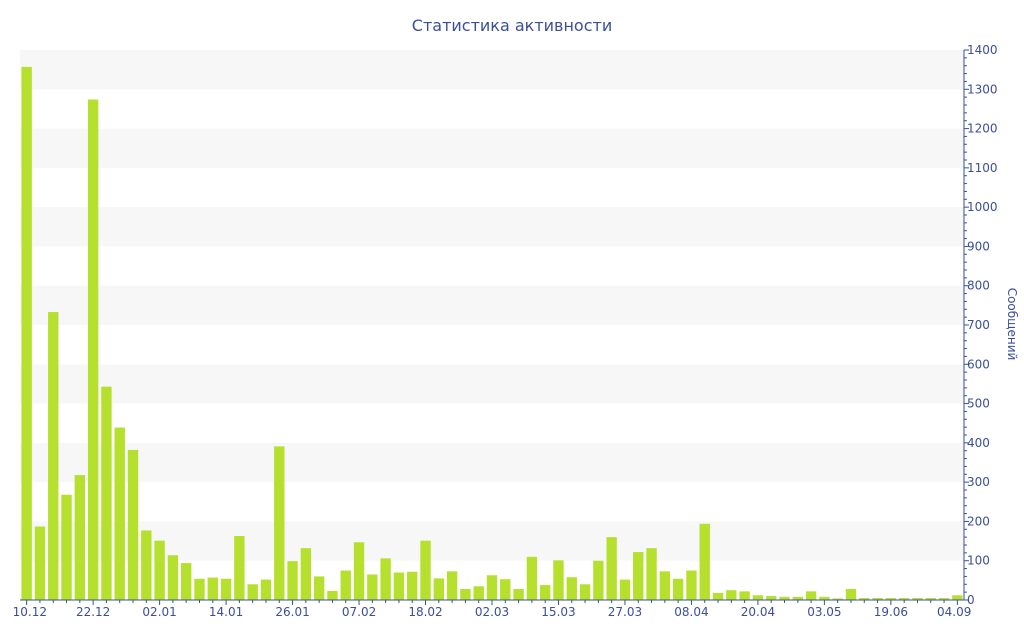 The image size is (1024, 640). Describe the element at coordinates (978, 246) in the screenshot. I see `y-tick-label: 900` at that location.